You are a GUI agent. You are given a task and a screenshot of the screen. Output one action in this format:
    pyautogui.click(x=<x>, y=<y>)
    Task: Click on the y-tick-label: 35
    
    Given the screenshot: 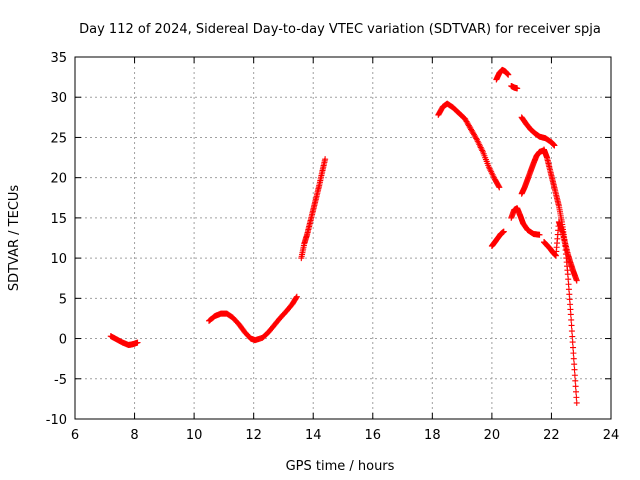 What is the action you would take?
    pyautogui.click(x=58, y=58)
    